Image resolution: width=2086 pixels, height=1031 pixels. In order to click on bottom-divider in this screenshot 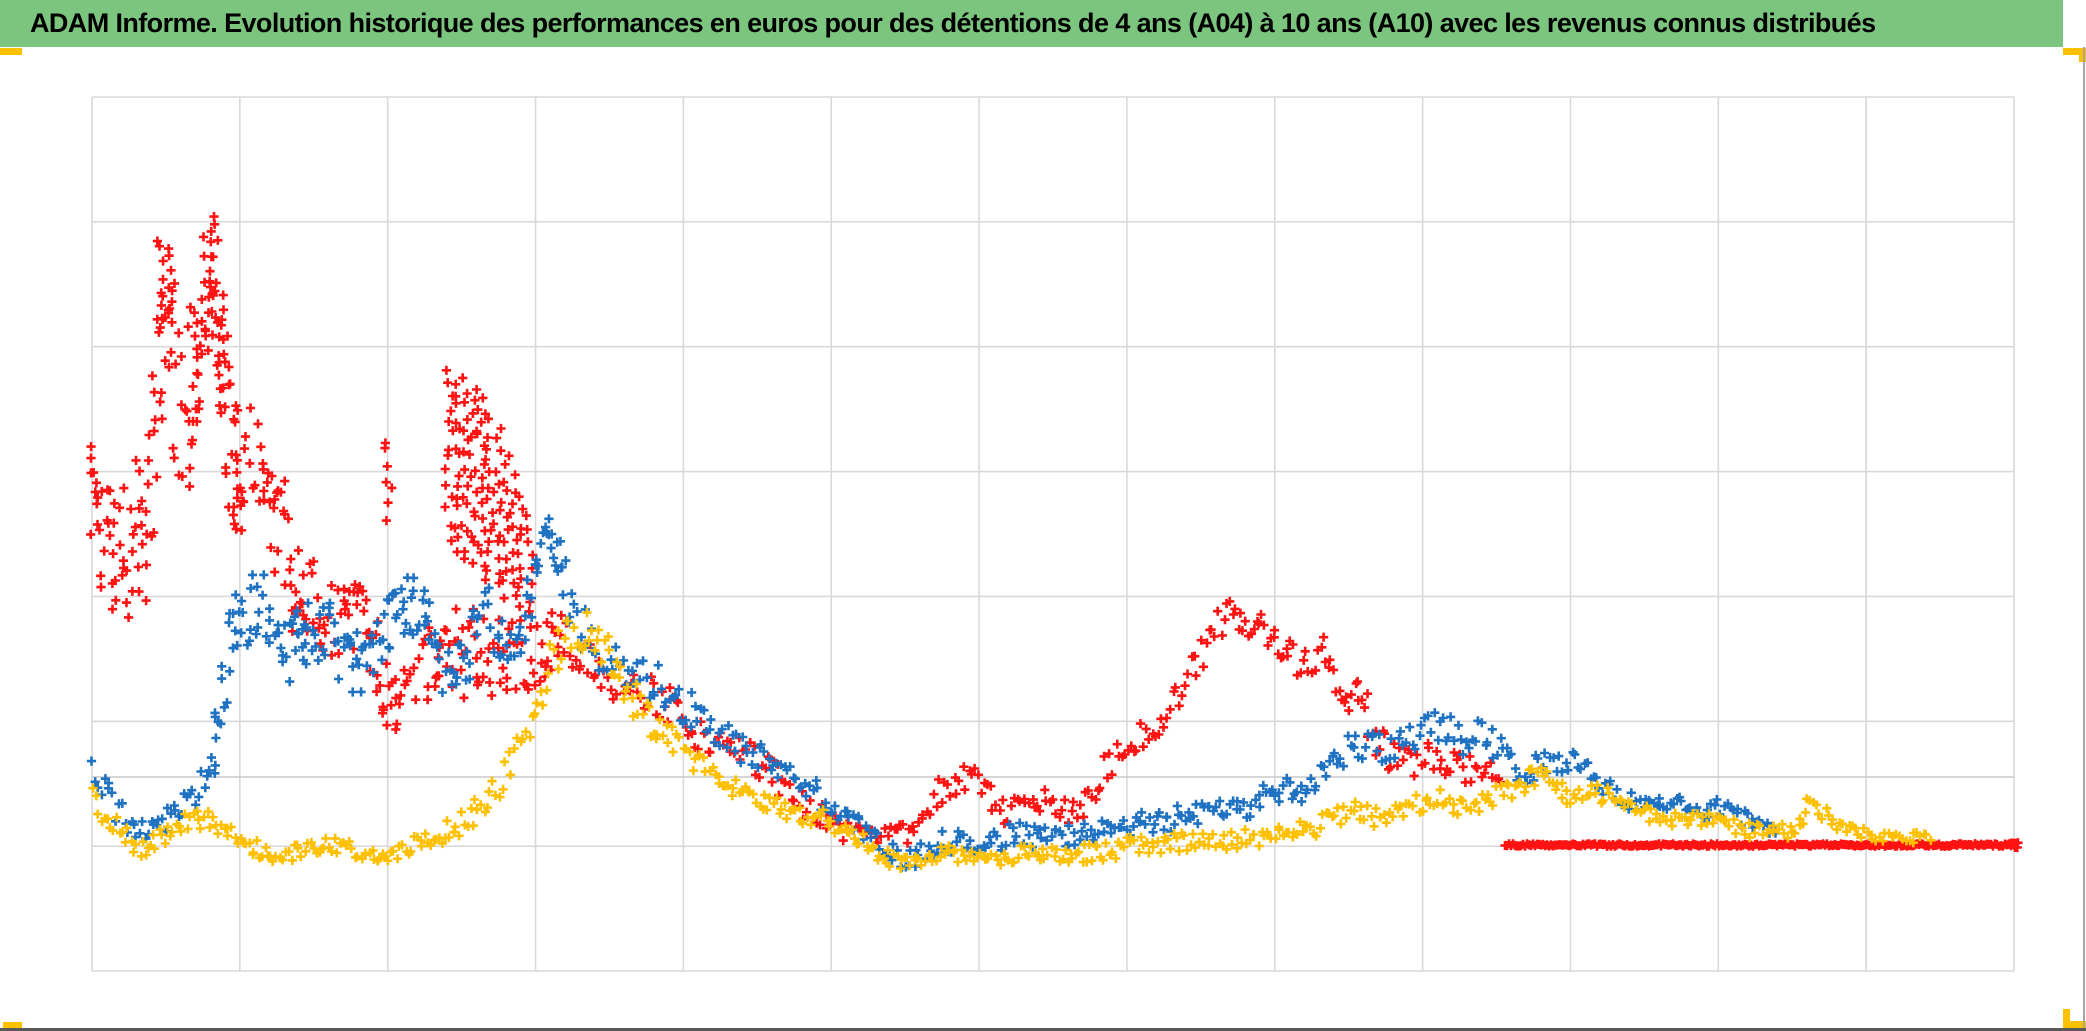, I will do `click(1043, 1029)`.